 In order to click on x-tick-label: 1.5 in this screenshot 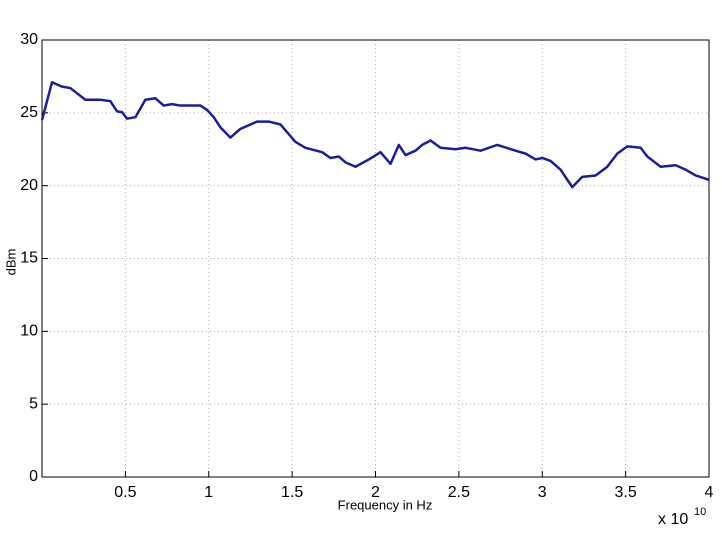, I will do `click(292, 492)`.